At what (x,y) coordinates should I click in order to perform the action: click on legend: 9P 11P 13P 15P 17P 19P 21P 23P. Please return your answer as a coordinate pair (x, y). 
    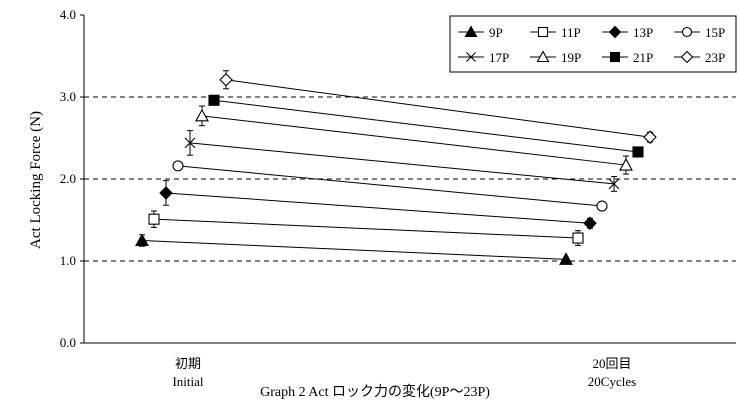
    Looking at the image, I should click on (593, 44).